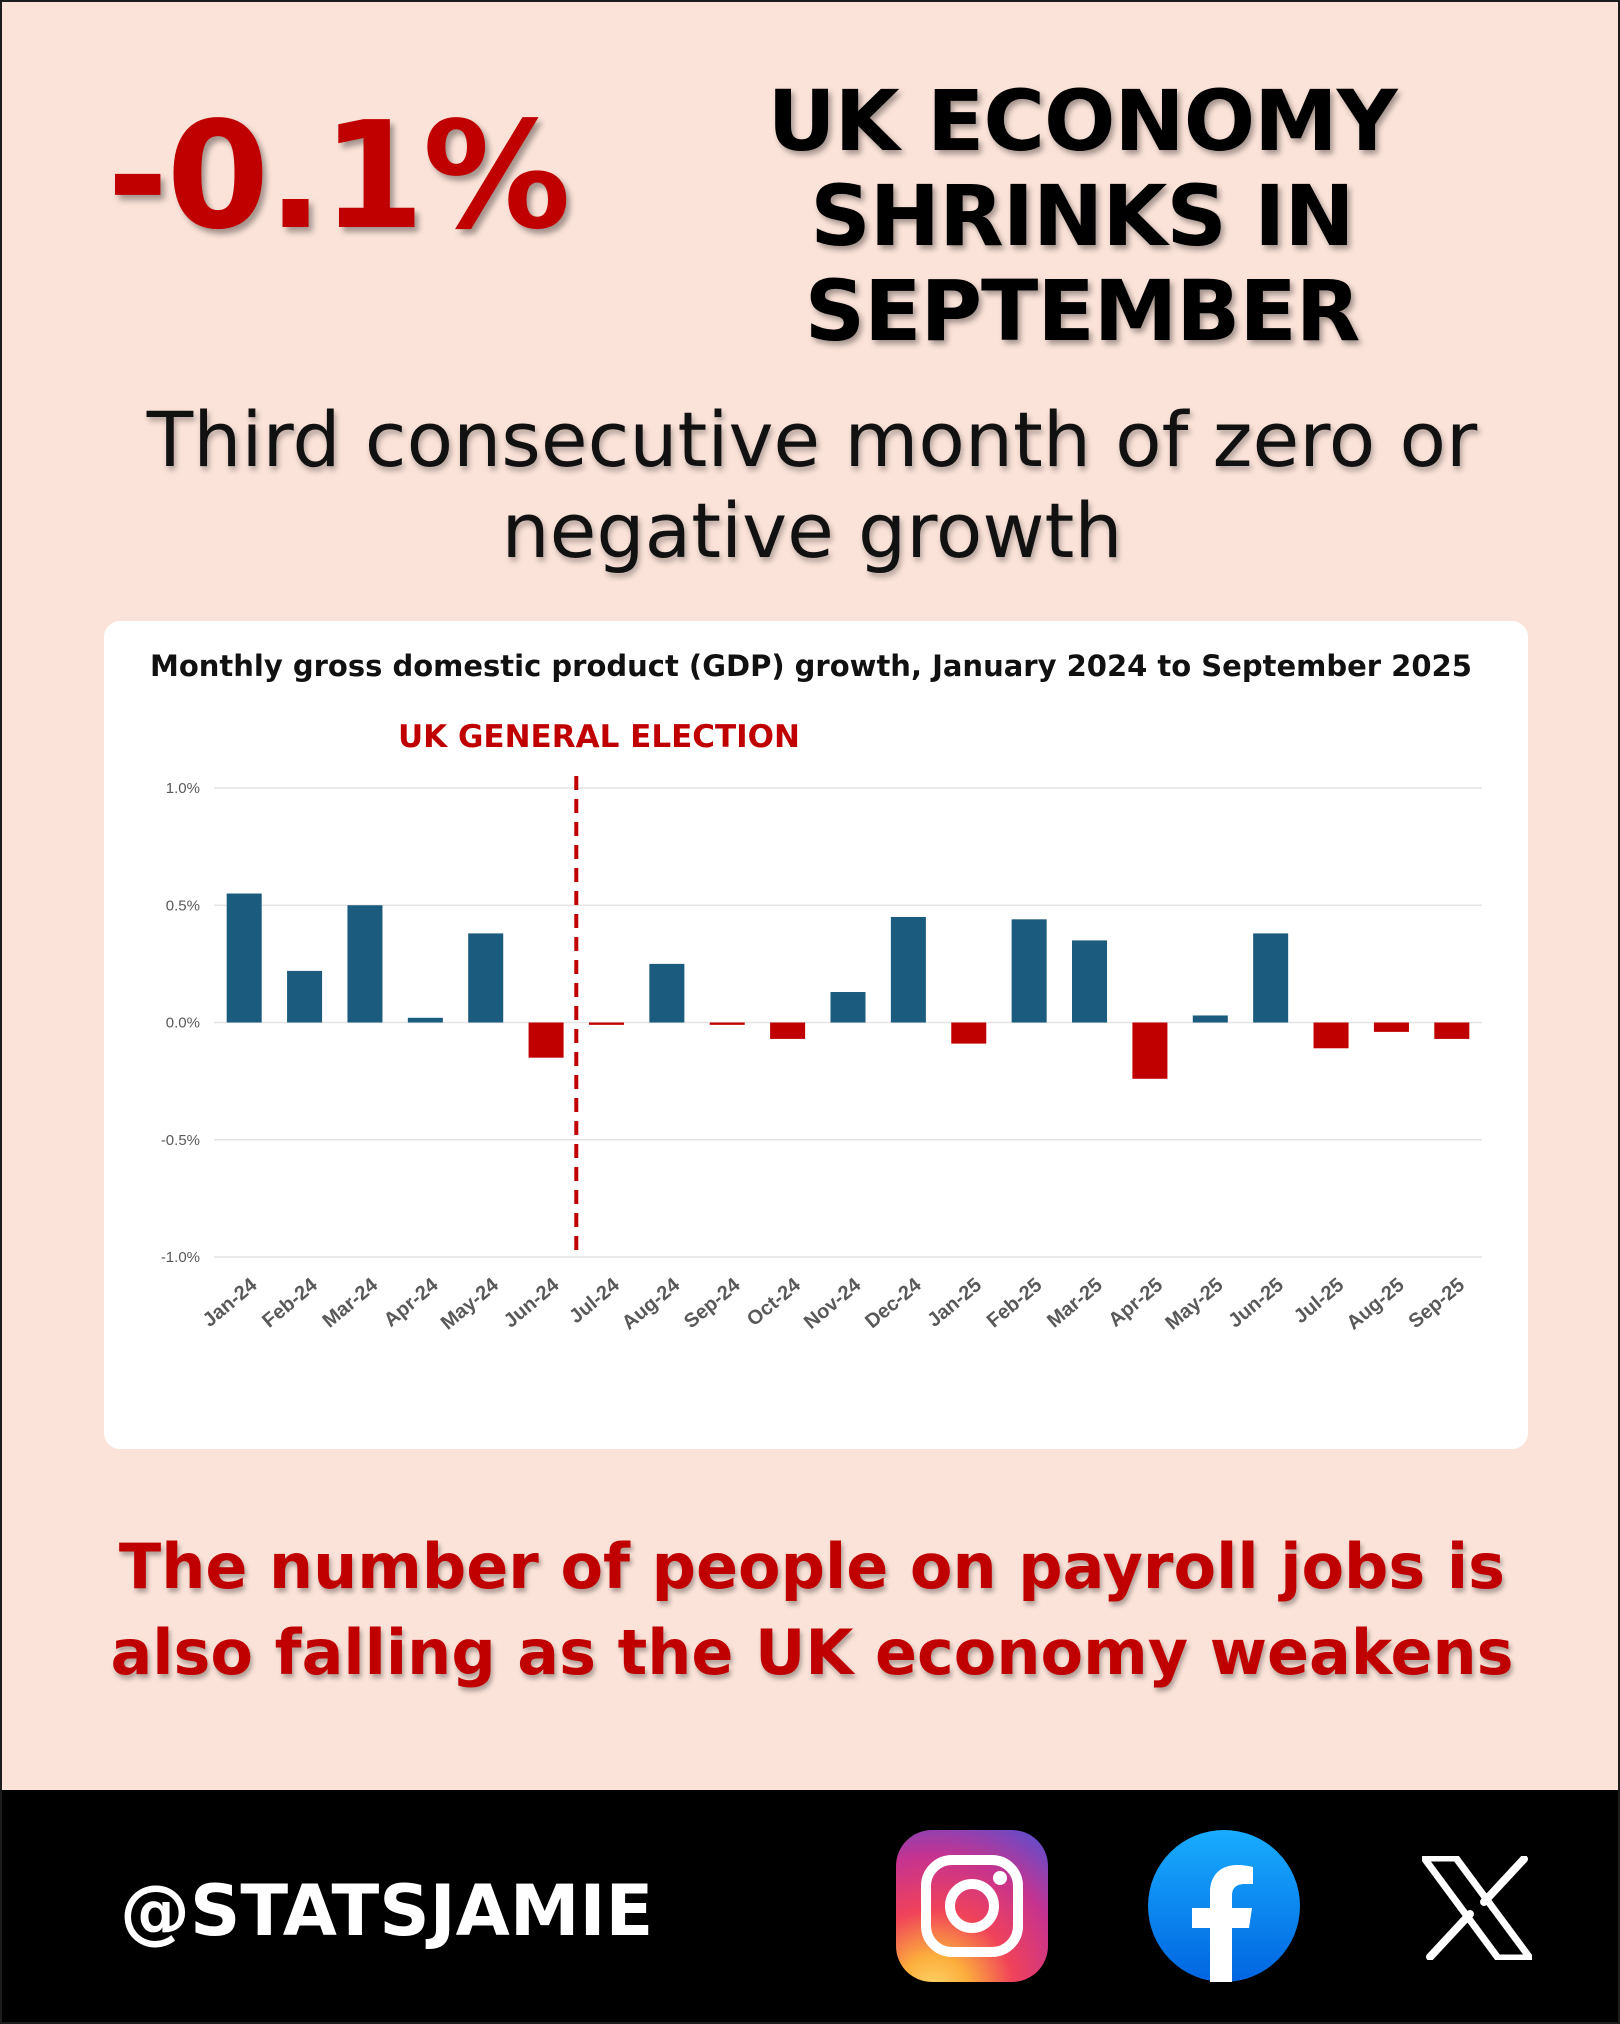  Describe the element at coordinates (972, 1906) in the screenshot. I see `instagram-icon` at that location.